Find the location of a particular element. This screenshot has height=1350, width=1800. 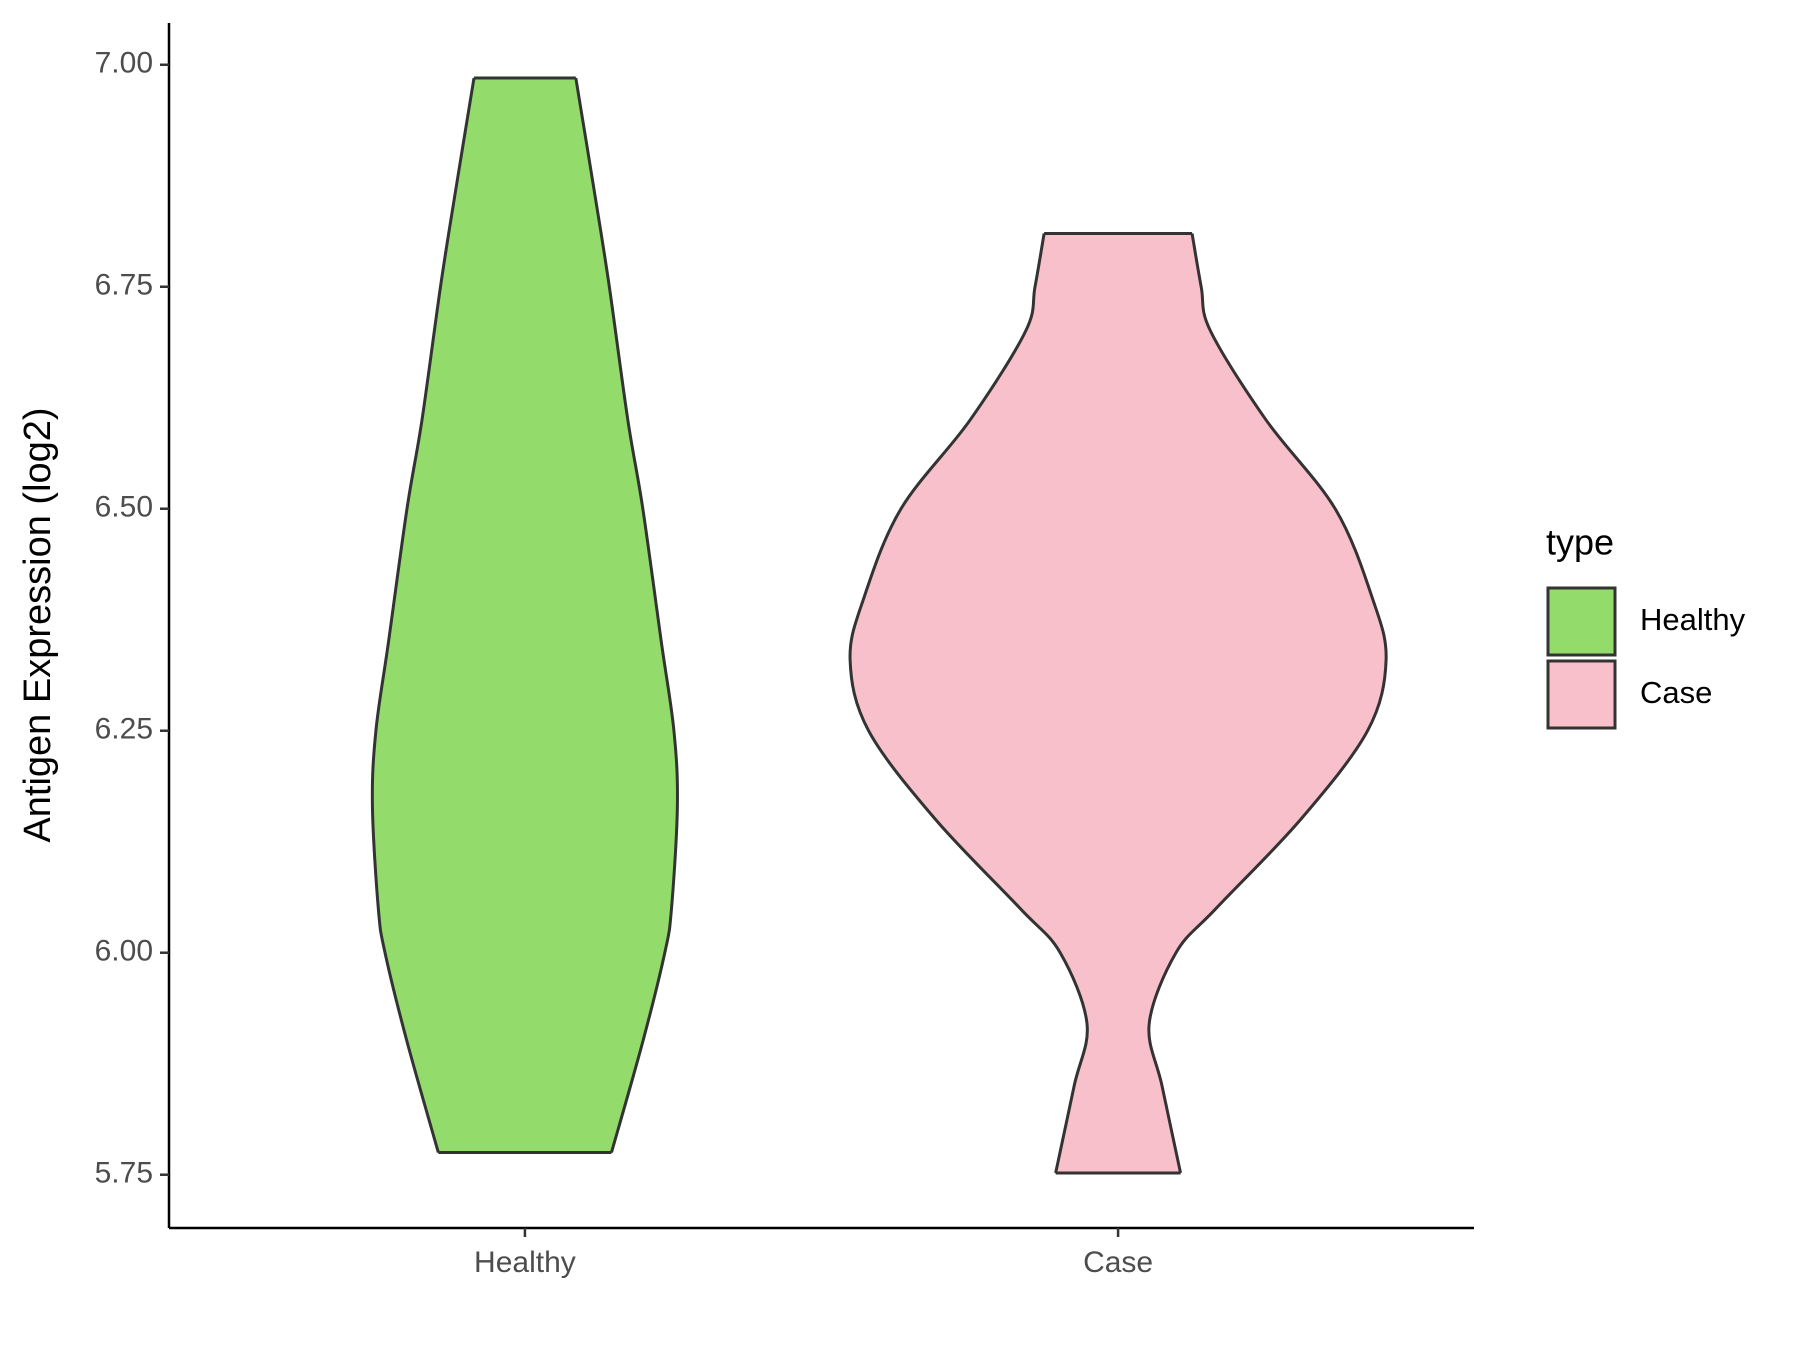

legend-label: Case is located at coordinates (1676, 692).